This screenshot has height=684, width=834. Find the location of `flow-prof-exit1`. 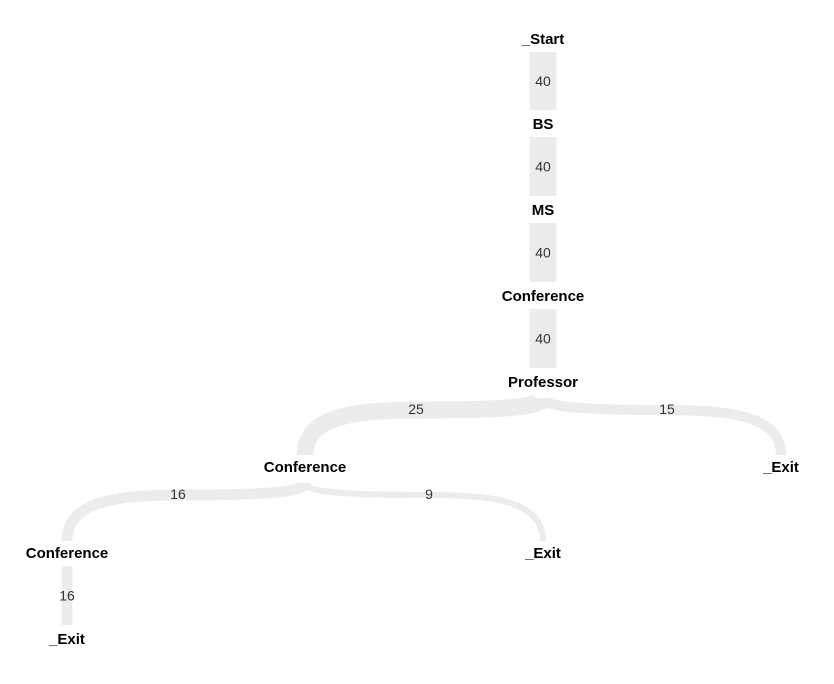

flow-prof-exit1 is located at coordinates (662, 426).